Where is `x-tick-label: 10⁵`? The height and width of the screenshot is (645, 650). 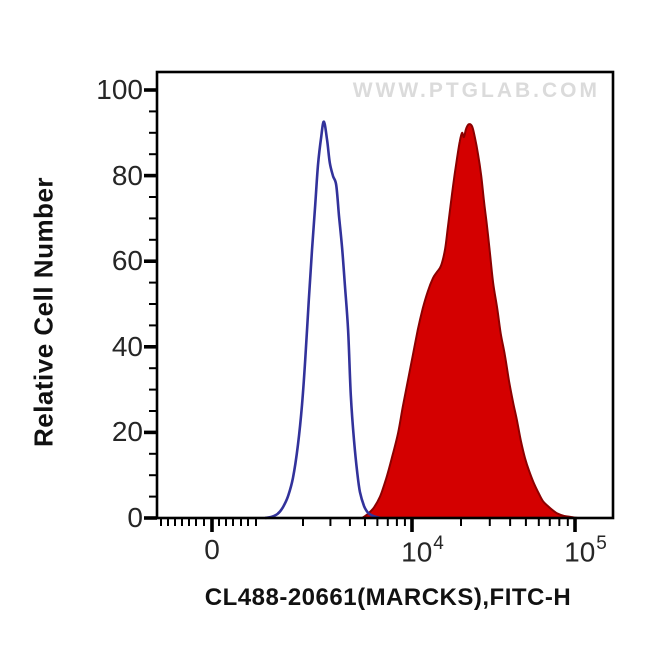 x-tick-label: 10⁵ is located at coordinates (585, 550).